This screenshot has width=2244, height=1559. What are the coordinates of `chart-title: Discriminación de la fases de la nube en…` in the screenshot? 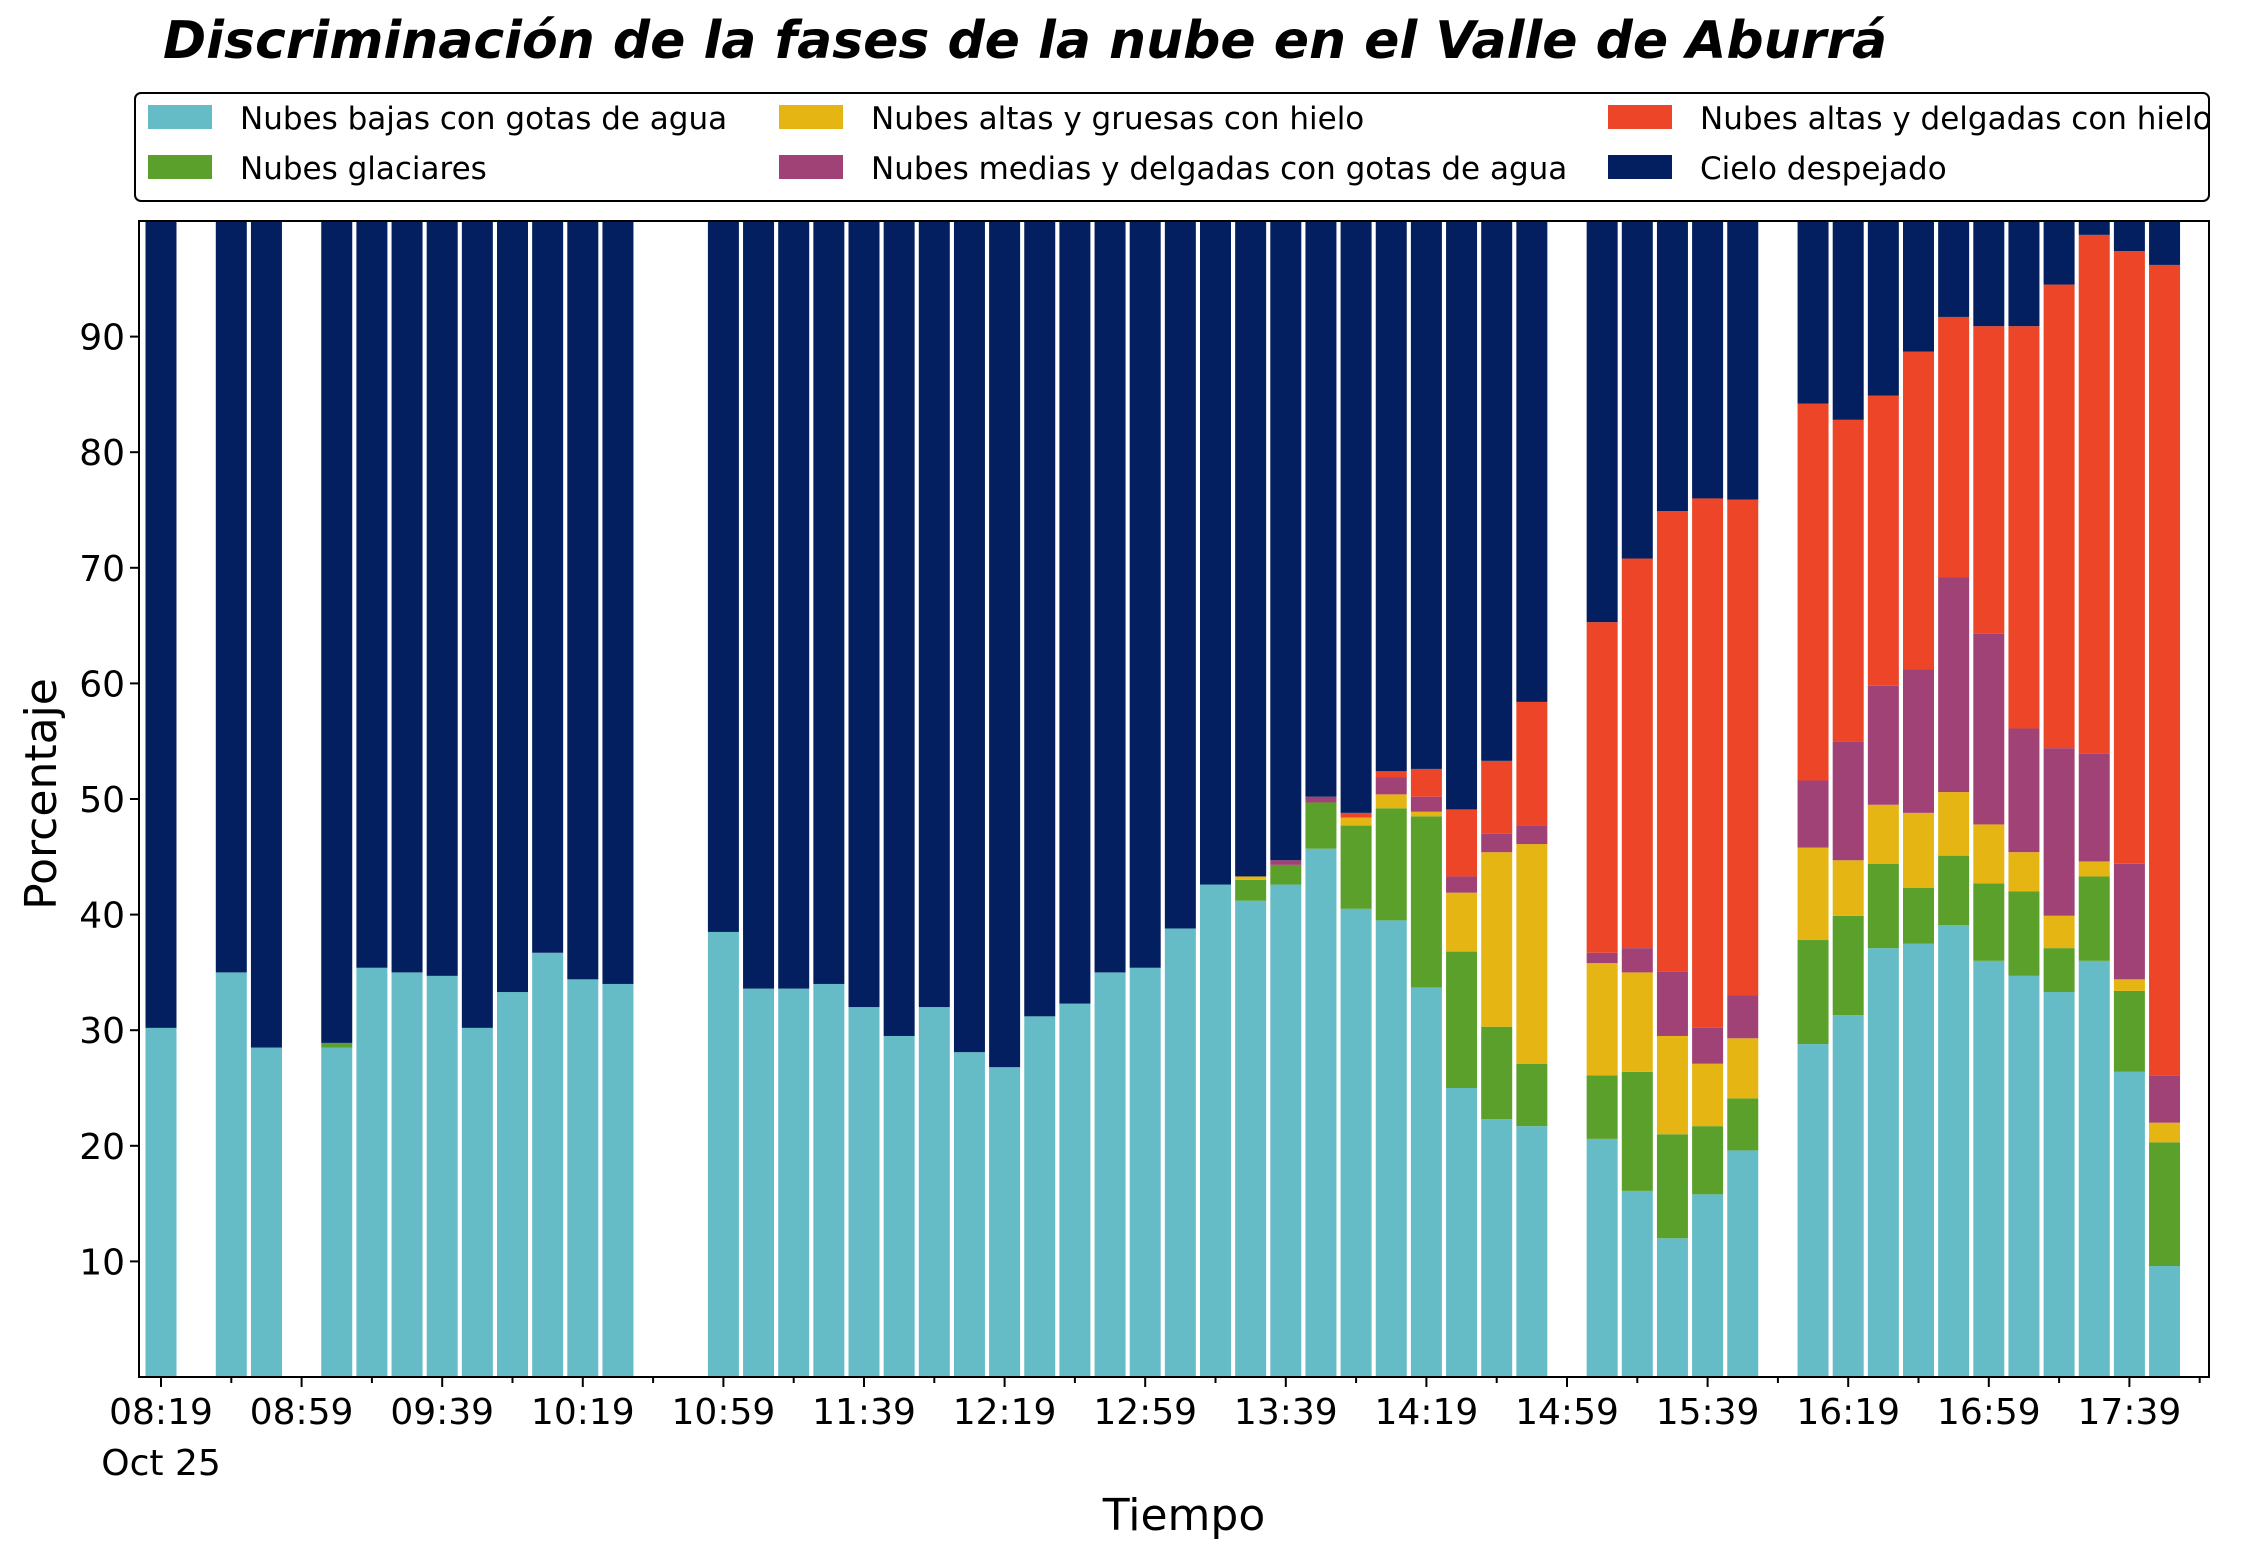 It's located at (1025, 41).